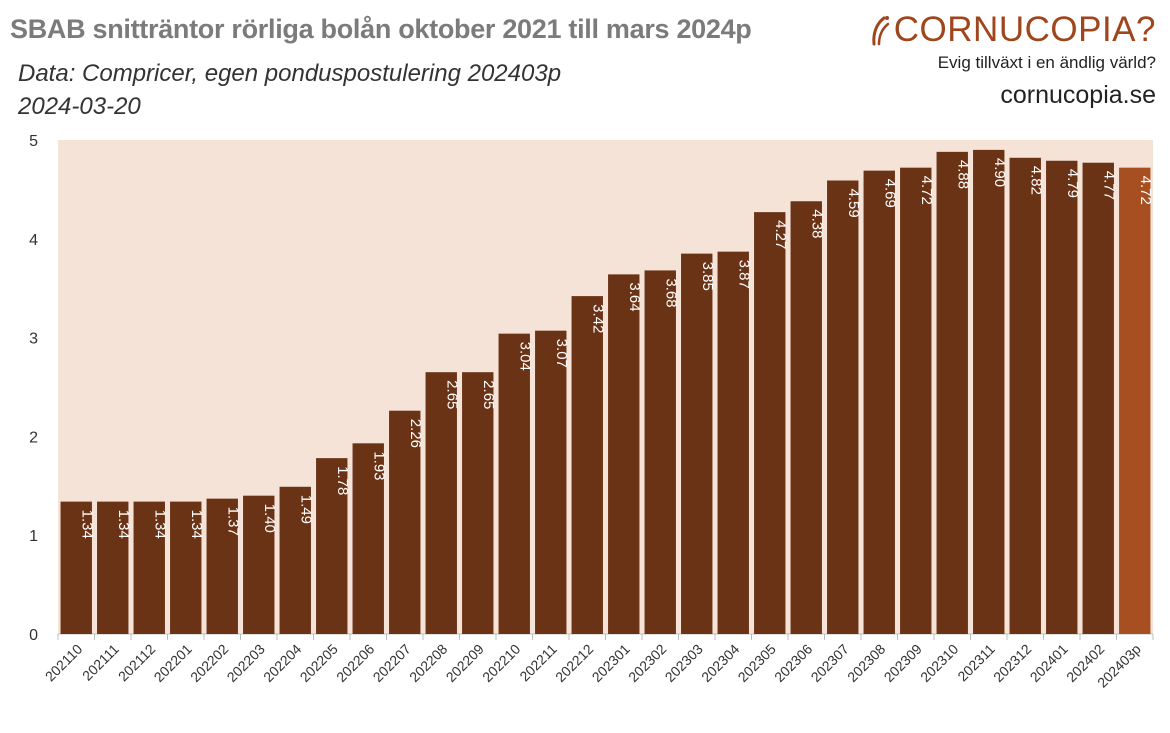  What do you see at coordinates (780, 234) in the screenshot?
I see `data-label: 4.27` at bounding box center [780, 234].